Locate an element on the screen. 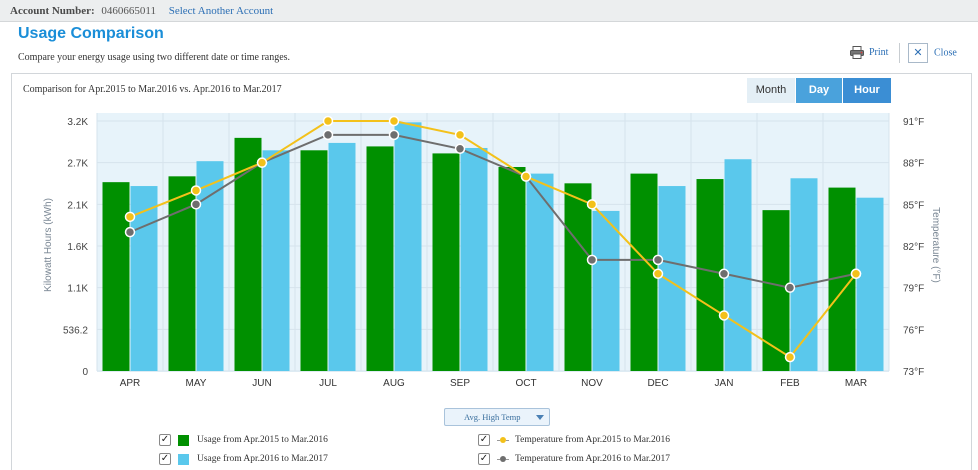  tab-month: Month is located at coordinates (771, 90).